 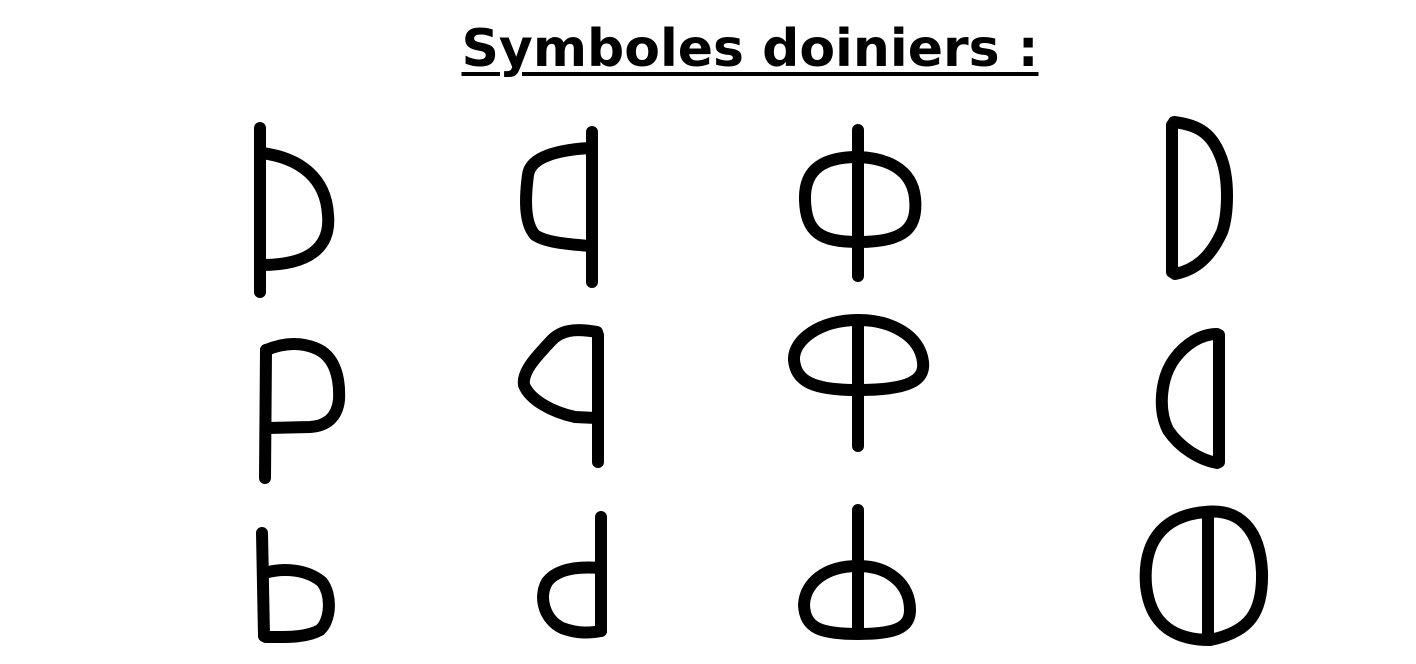 I want to click on symbol-circle-vertical-bar-icon, so click(x=1204, y=575).